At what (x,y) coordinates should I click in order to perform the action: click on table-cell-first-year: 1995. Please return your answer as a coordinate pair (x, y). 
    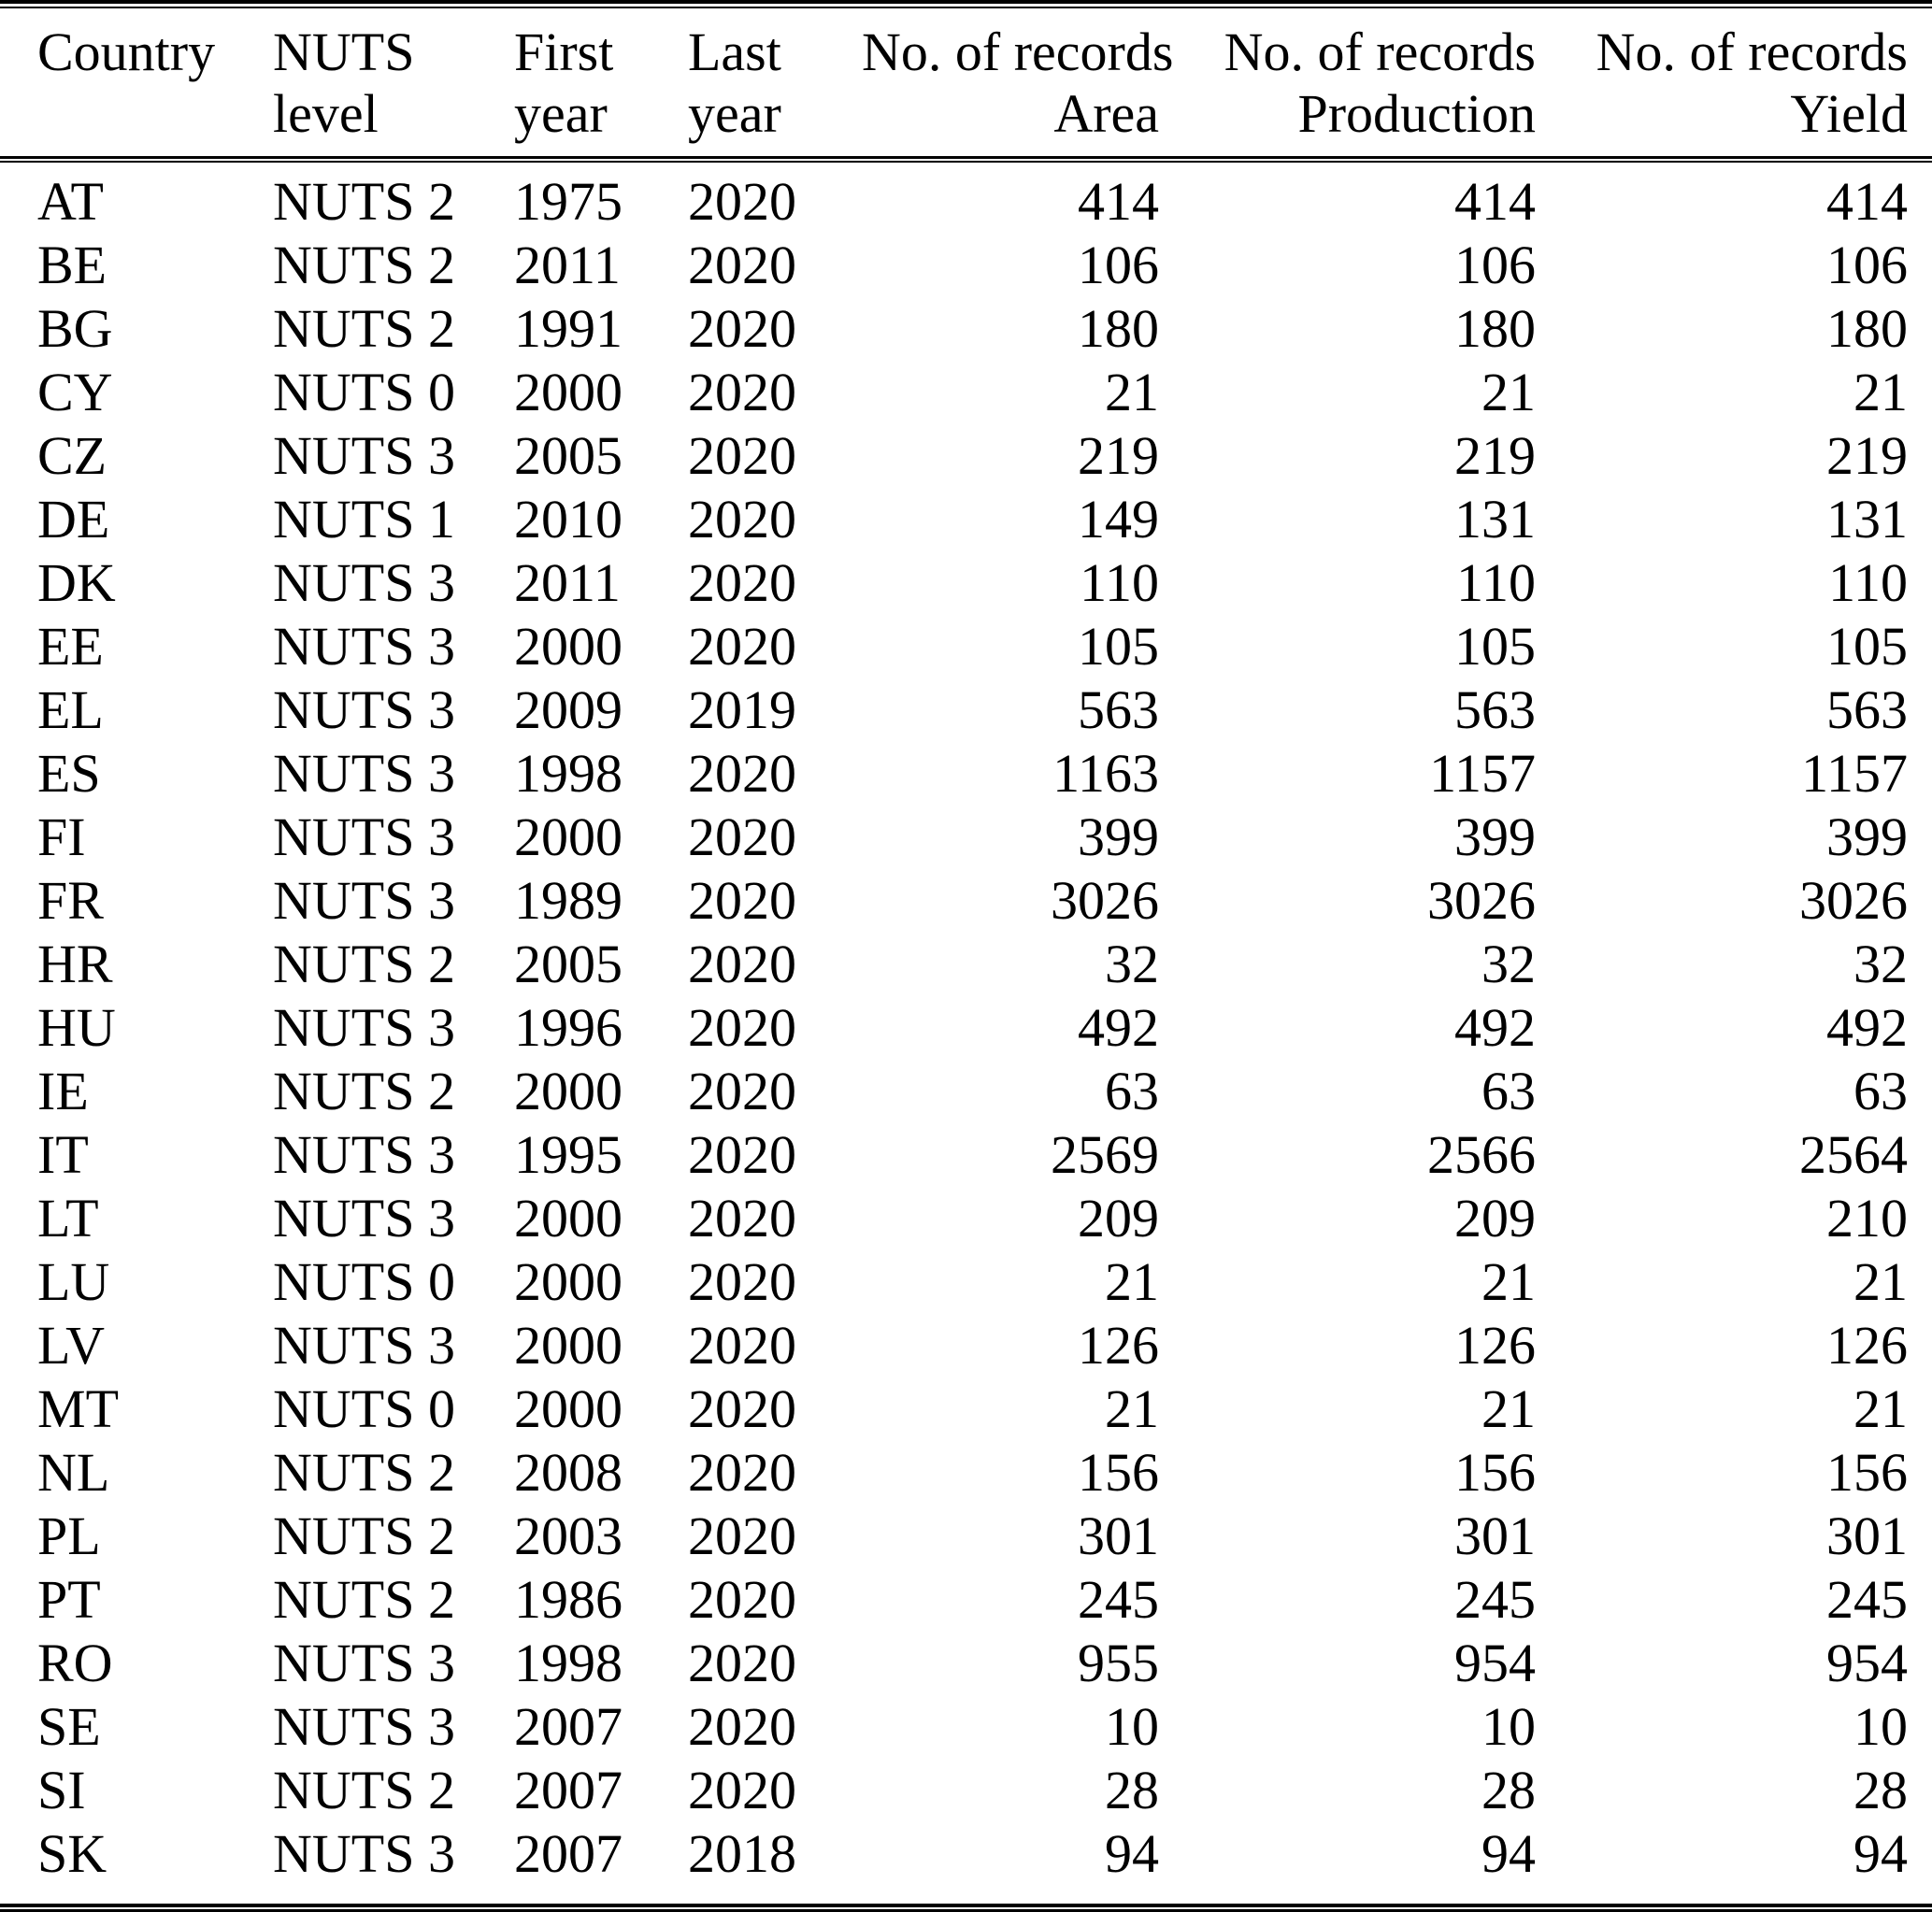
    Looking at the image, I should click on (568, 1154).